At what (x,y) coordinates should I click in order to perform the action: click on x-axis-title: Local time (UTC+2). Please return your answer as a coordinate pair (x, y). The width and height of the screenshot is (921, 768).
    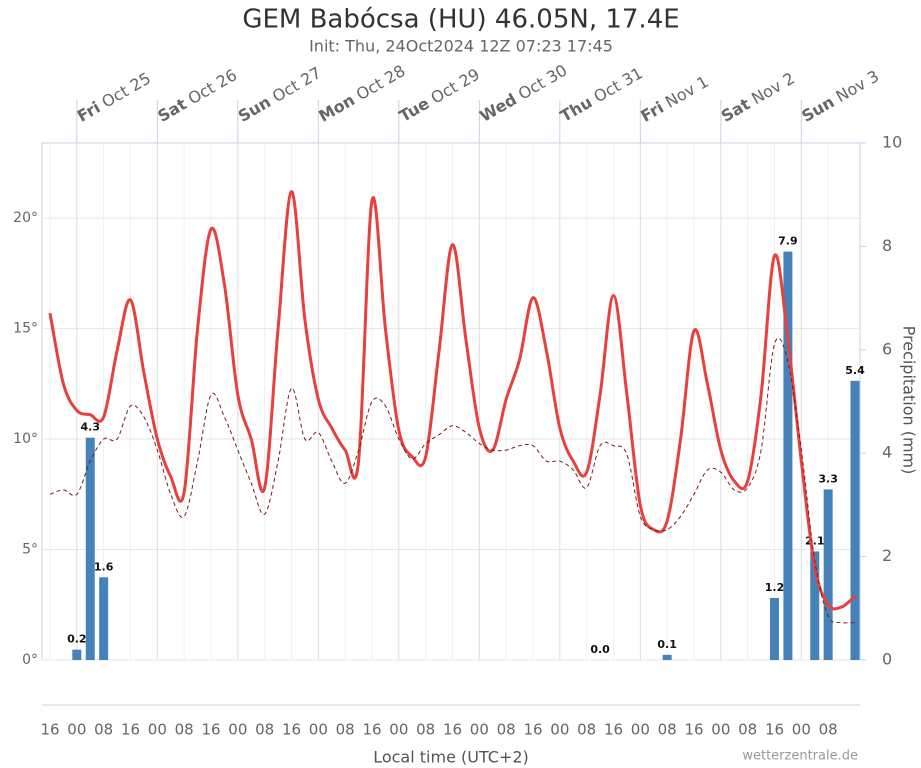
    Looking at the image, I should click on (451, 757).